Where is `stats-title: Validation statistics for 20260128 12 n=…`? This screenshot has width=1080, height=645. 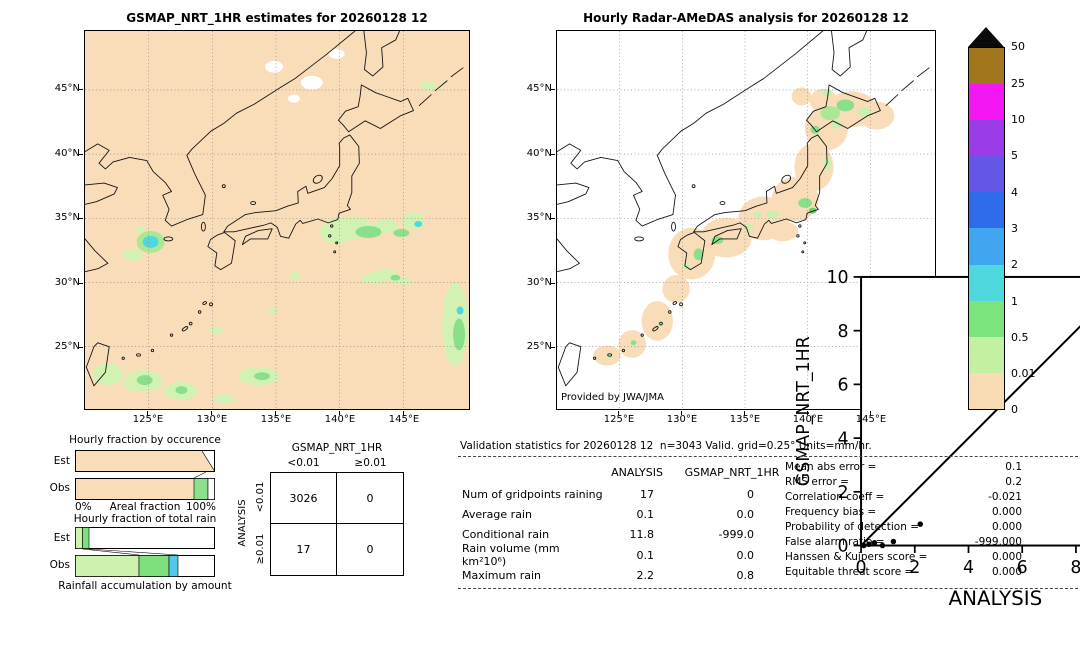 stats-title: Validation statistics for 20260128 12 n=… is located at coordinates (666, 446).